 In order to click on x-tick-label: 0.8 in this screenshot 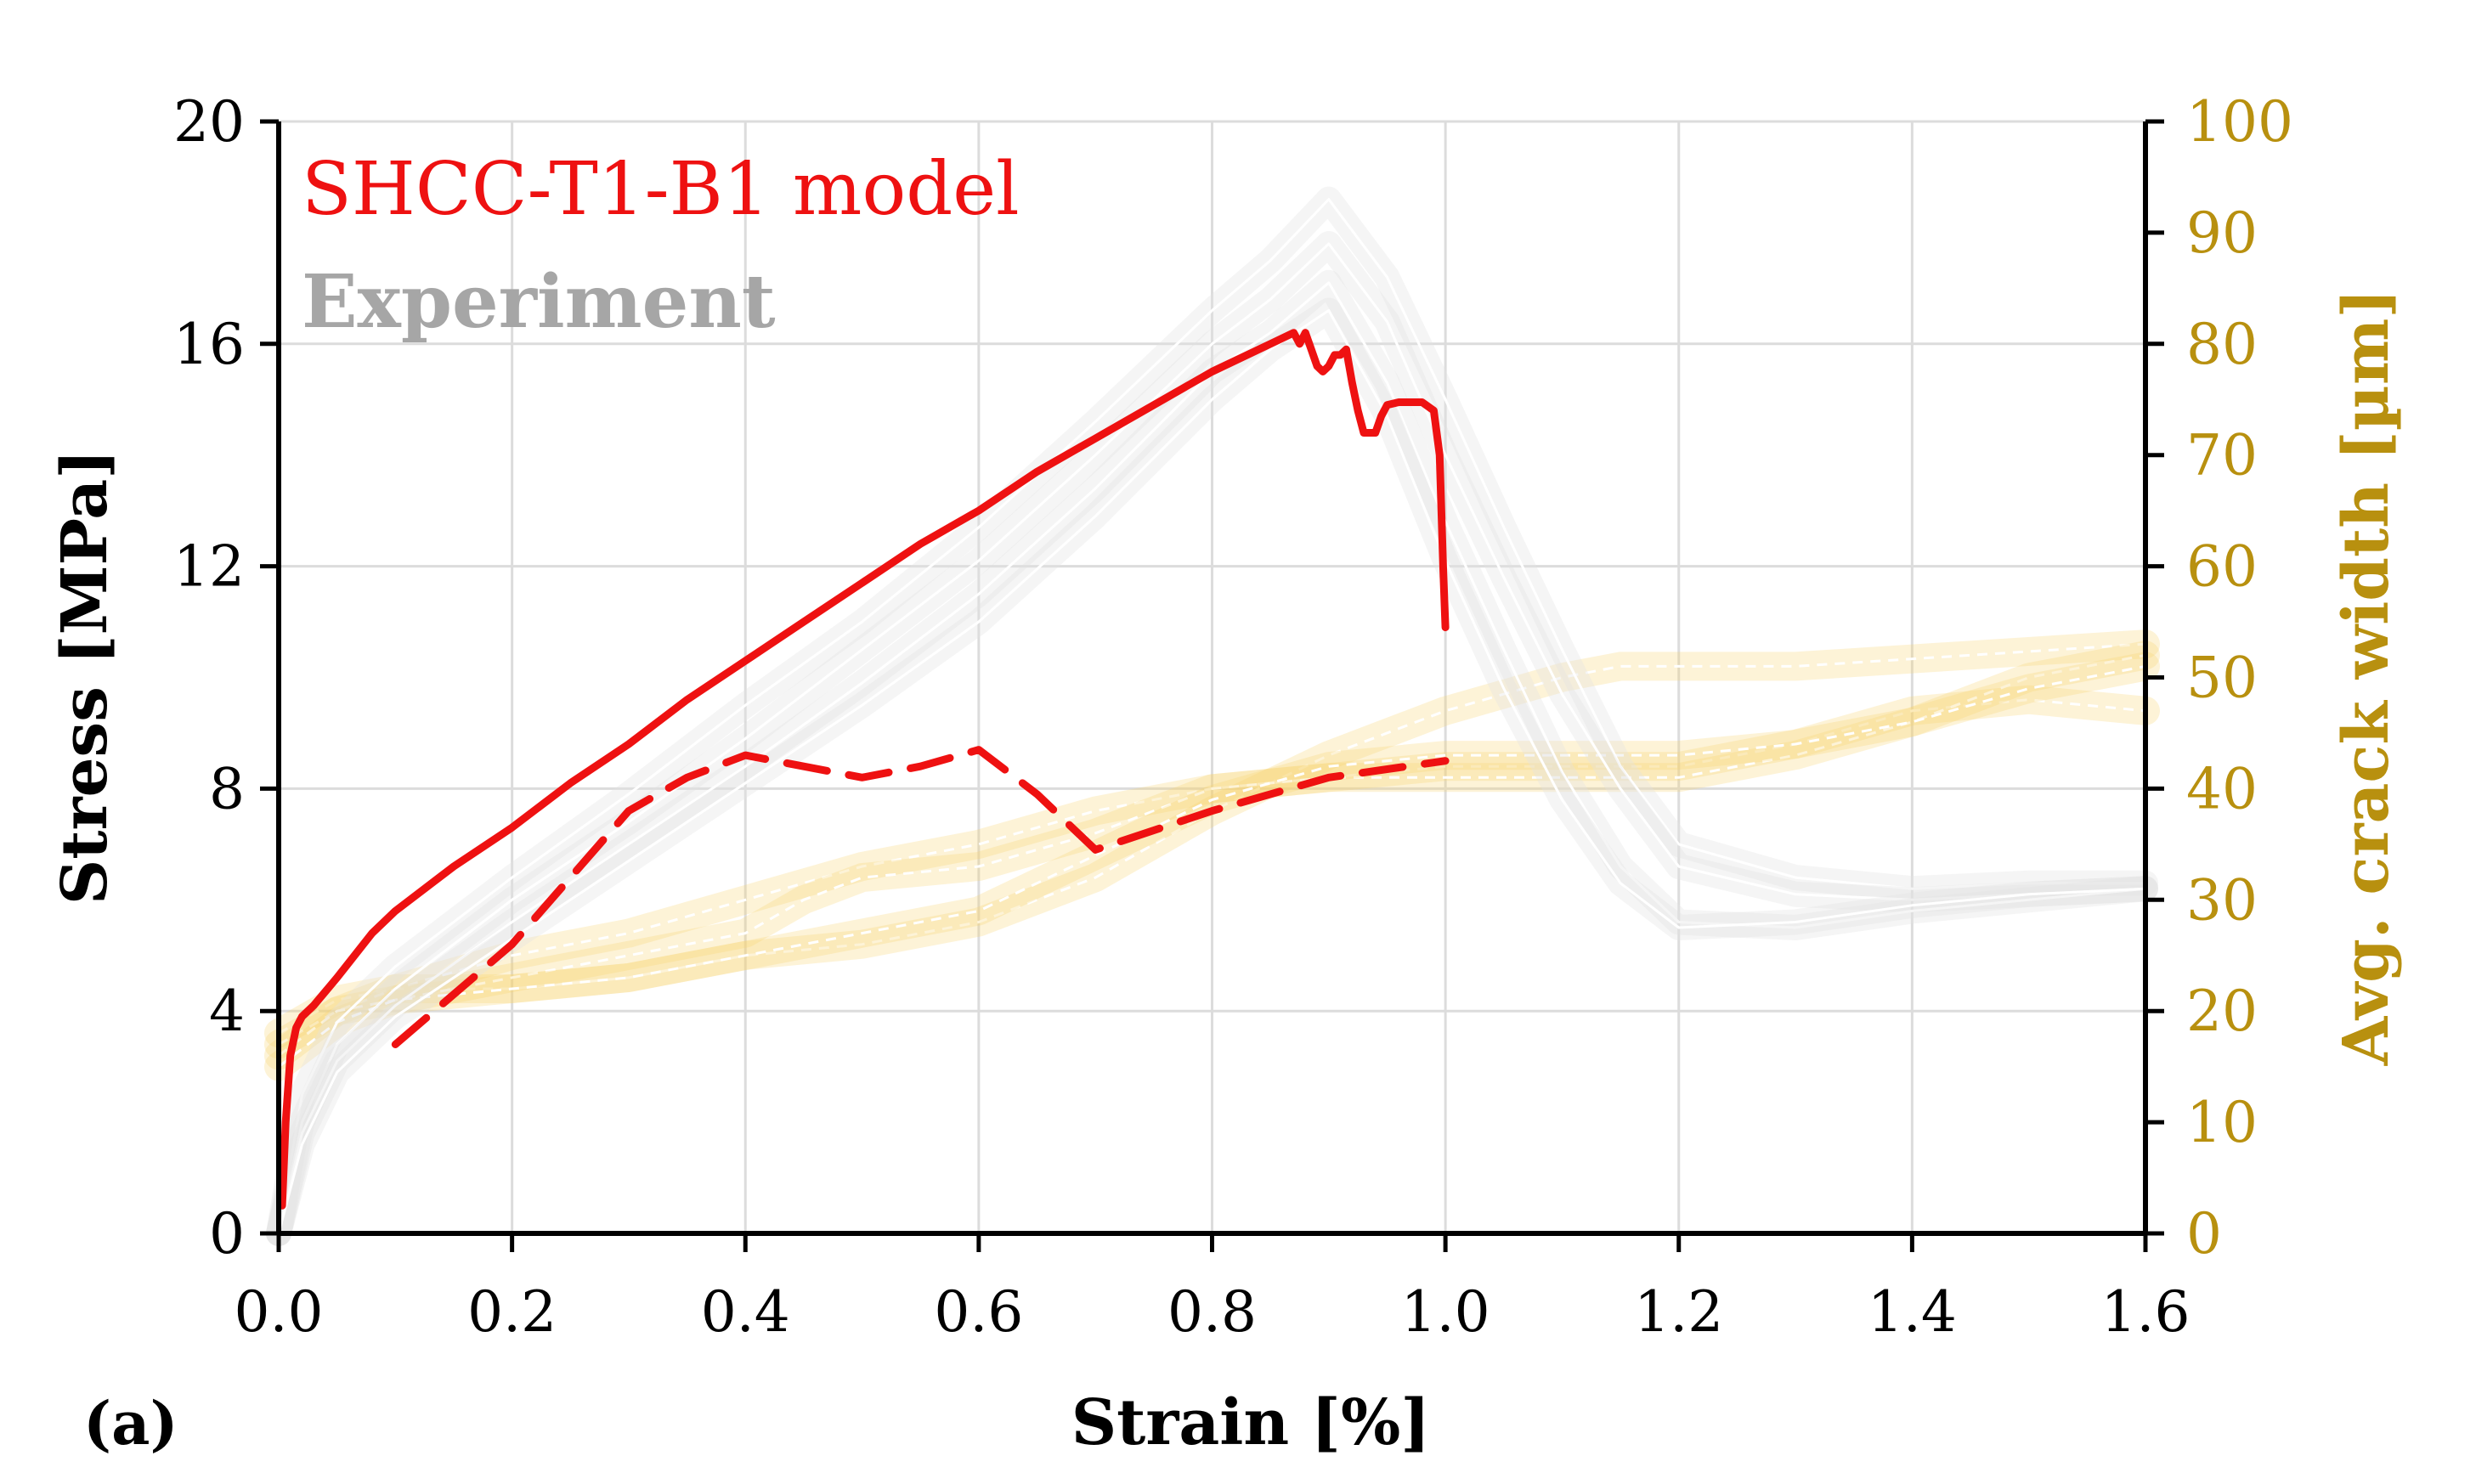, I will do `click(1212, 1312)`.